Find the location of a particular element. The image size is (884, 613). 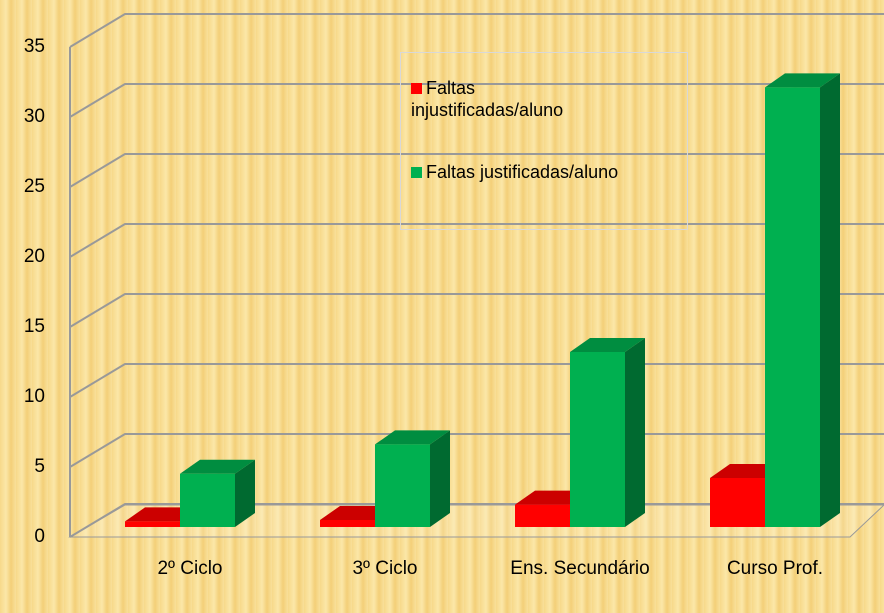

legend-item: Faltas justificadas/aluno is located at coordinates (546, 172).